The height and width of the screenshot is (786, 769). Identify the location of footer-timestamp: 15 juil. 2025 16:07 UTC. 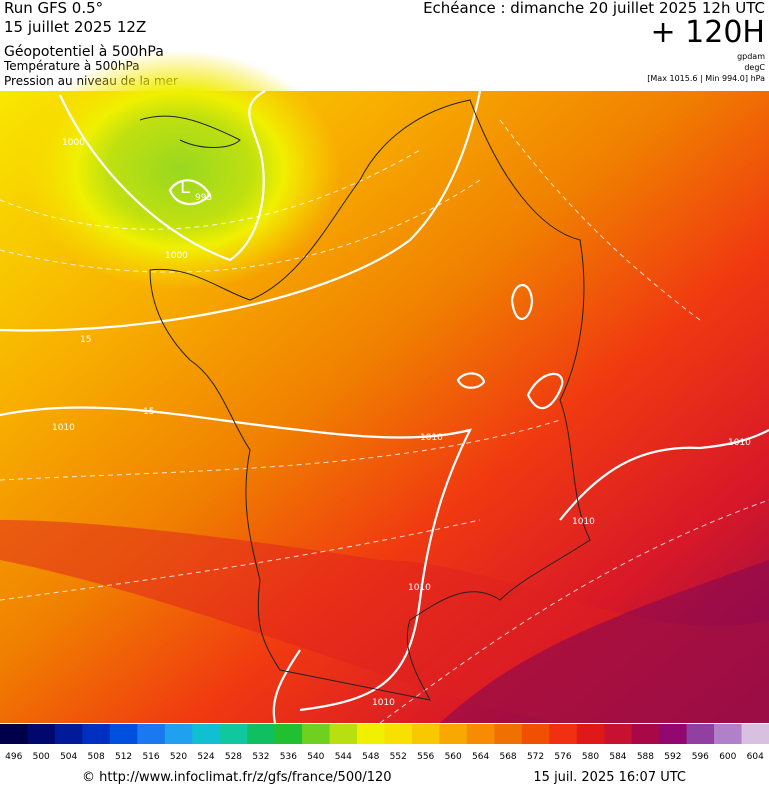
(609, 777).